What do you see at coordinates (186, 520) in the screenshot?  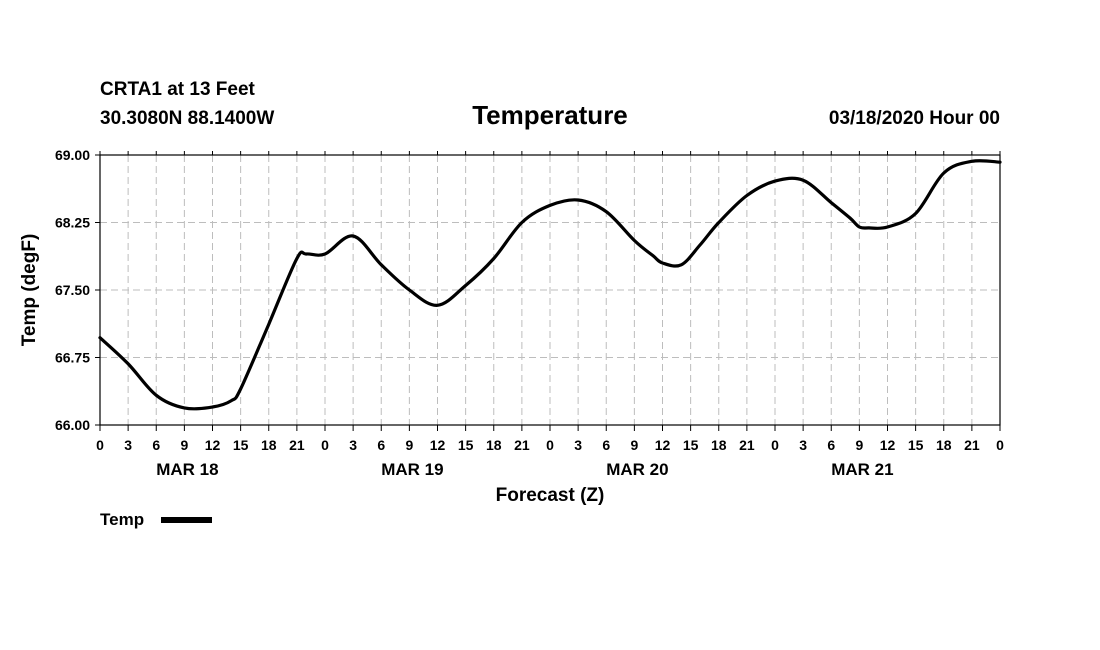 I see `legend-swatch` at bounding box center [186, 520].